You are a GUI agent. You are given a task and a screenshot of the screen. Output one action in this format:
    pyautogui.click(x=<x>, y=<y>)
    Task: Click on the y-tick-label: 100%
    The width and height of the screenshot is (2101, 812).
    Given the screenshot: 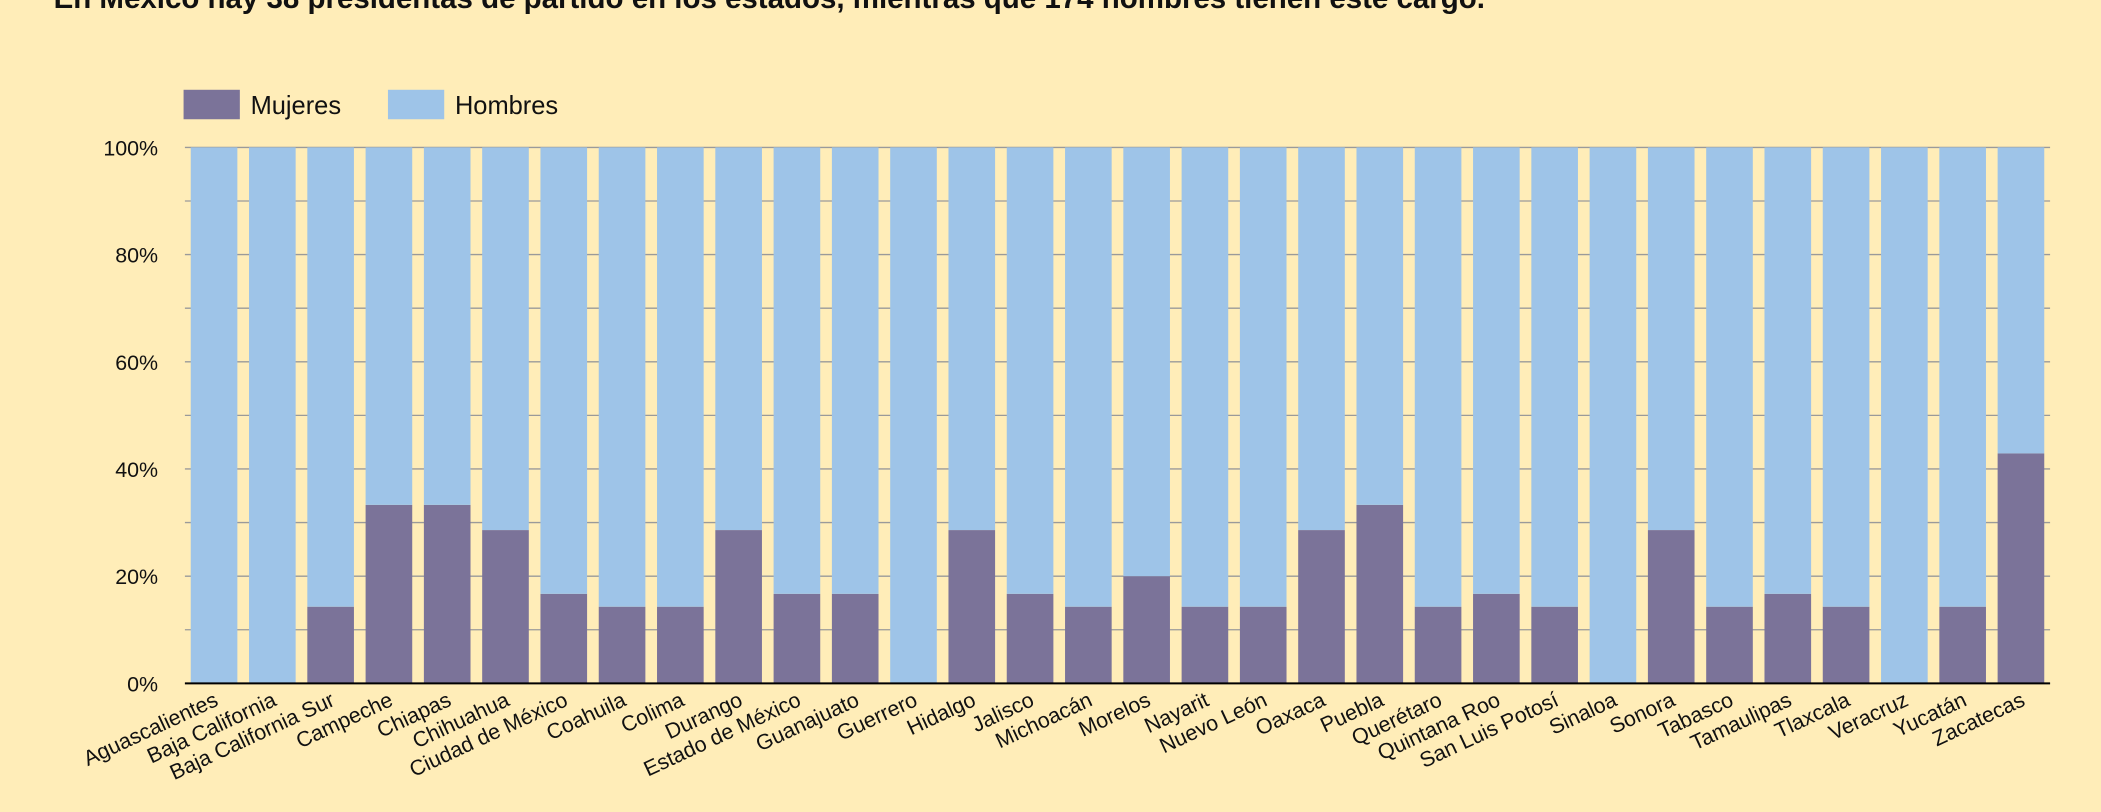 What is the action you would take?
    pyautogui.click(x=130, y=148)
    